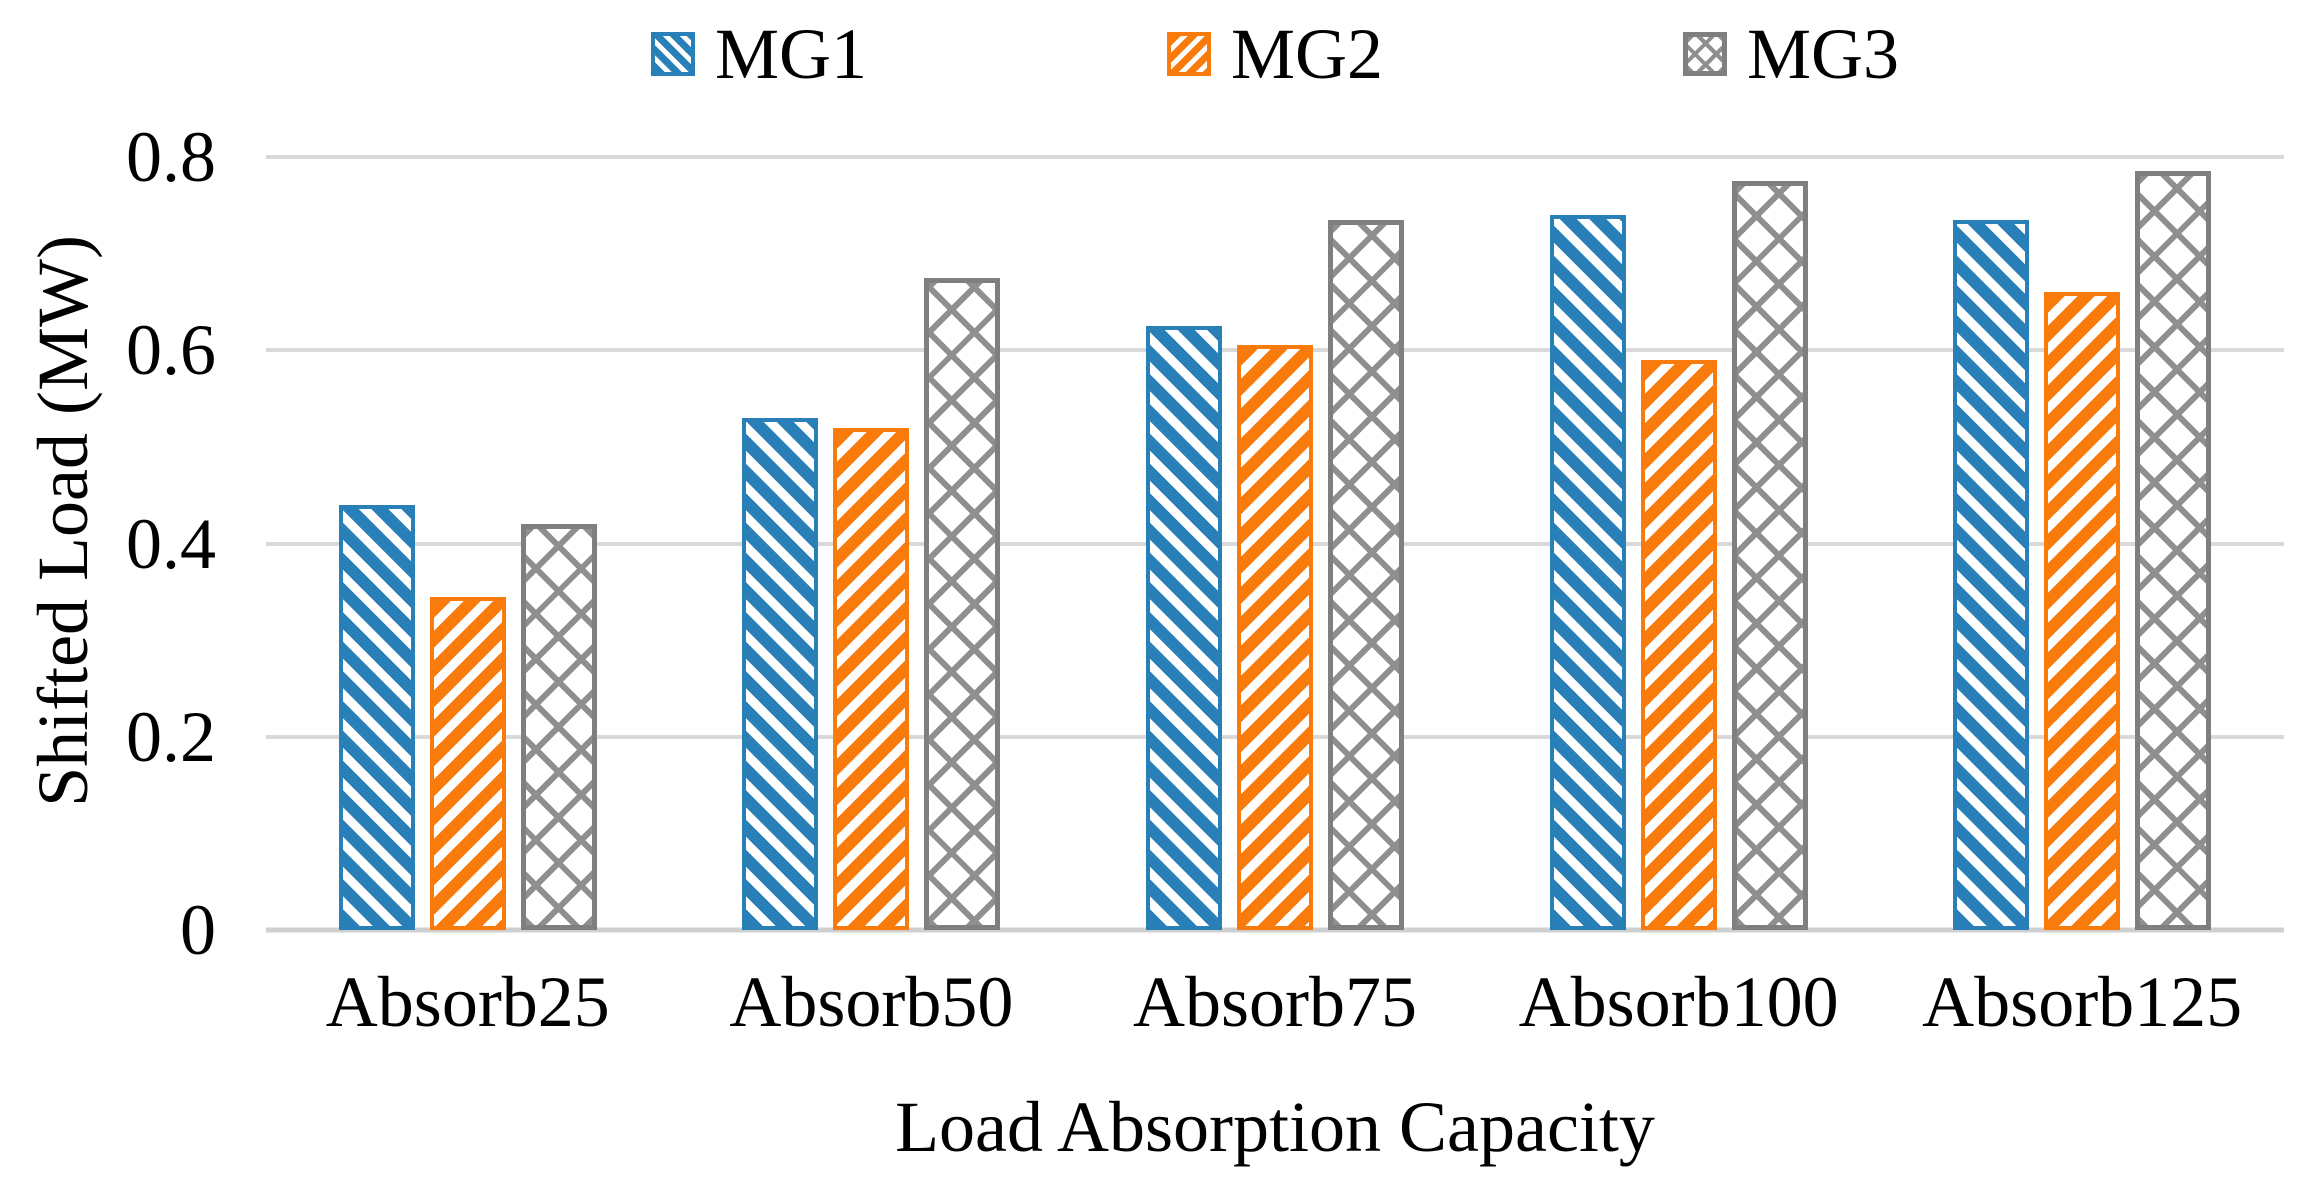 The width and height of the screenshot is (2308, 1194). What do you see at coordinates (1183, 628) in the screenshot?
I see `bar-mg1-absorb75` at bounding box center [1183, 628].